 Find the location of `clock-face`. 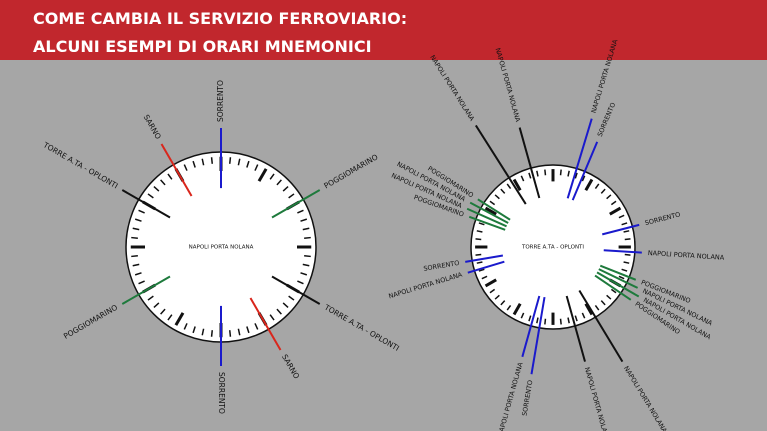

clock-face is located at coordinates (553, 247).